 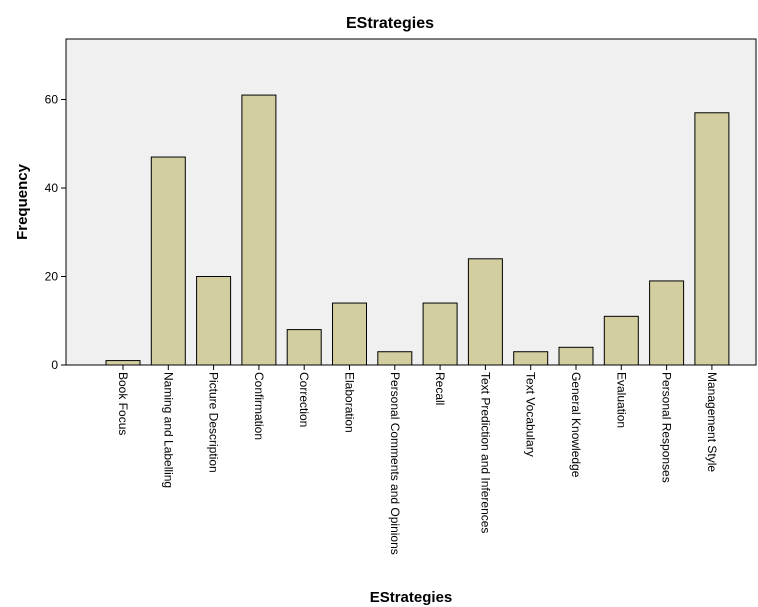 I want to click on y-axis: 0 20 40 60, so click(x=55, y=232).